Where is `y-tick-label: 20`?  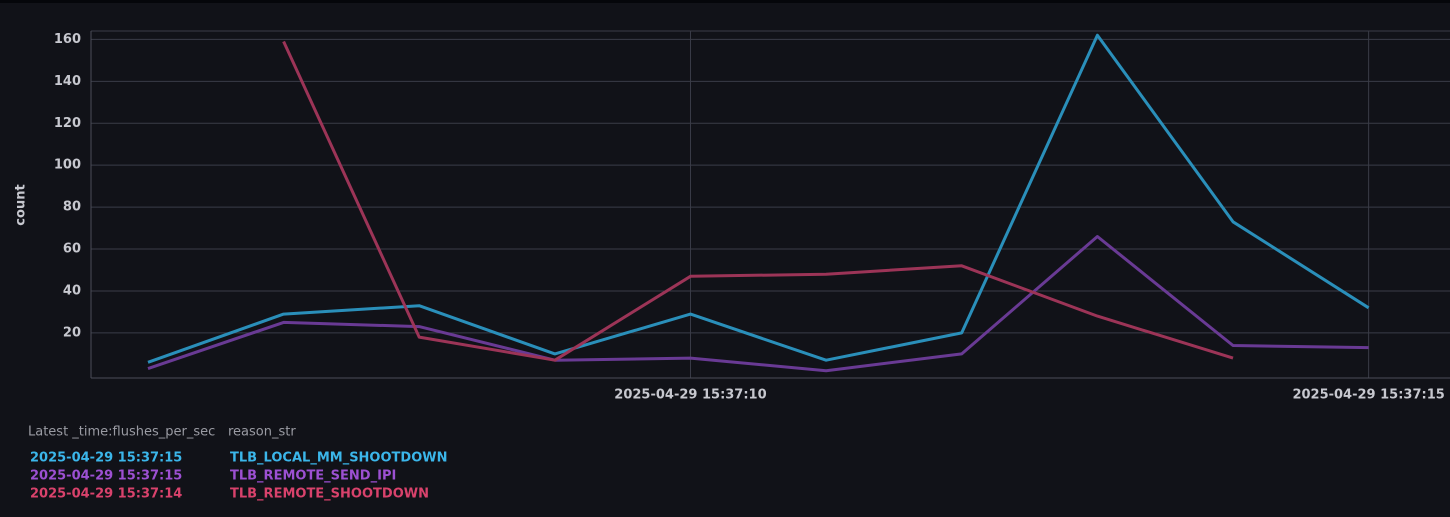 y-tick-label: 20 is located at coordinates (72, 332).